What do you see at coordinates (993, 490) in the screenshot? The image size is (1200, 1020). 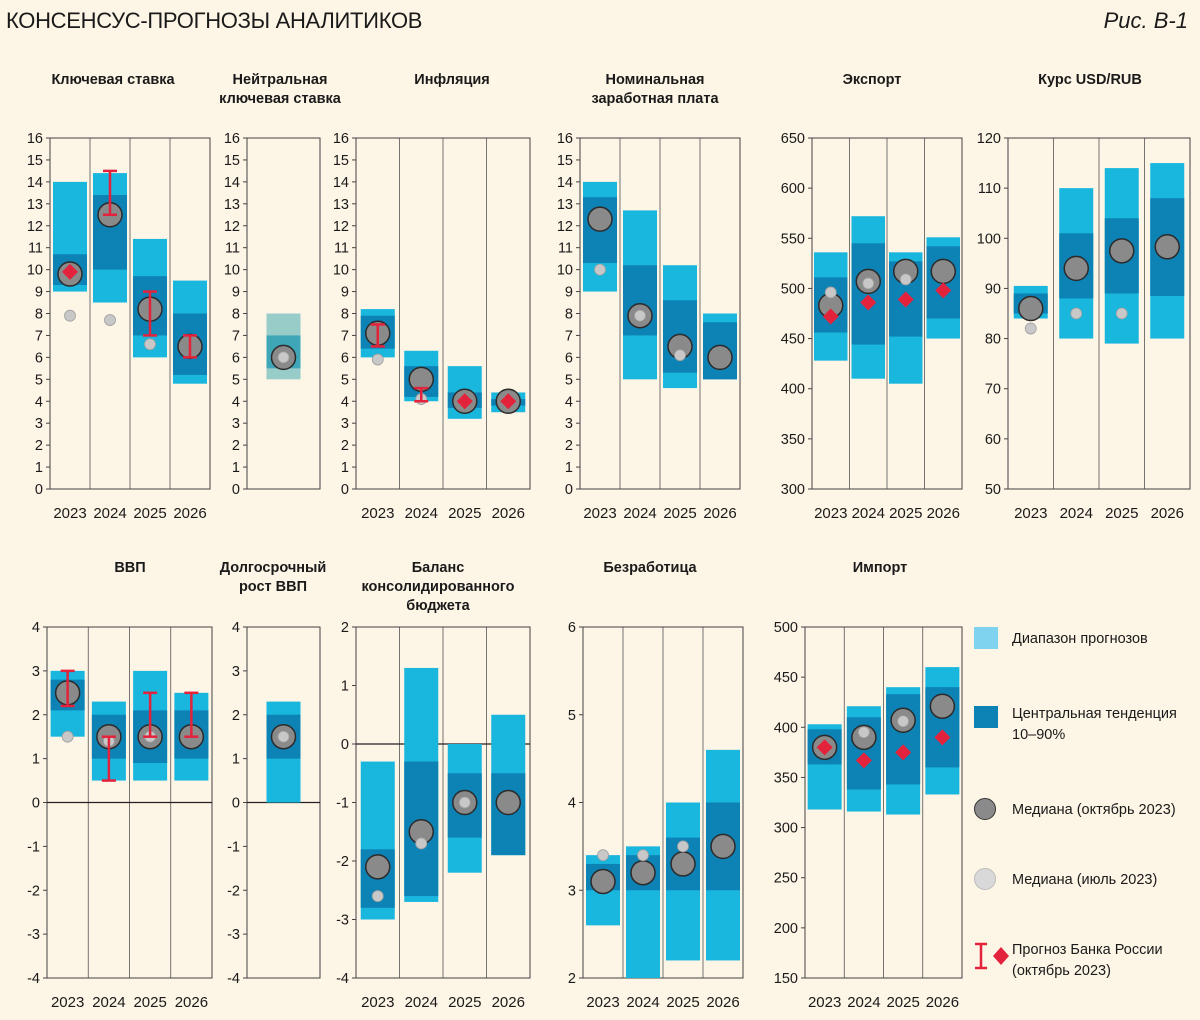 I see `y-tick-label: 50` at bounding box center [993, 490].